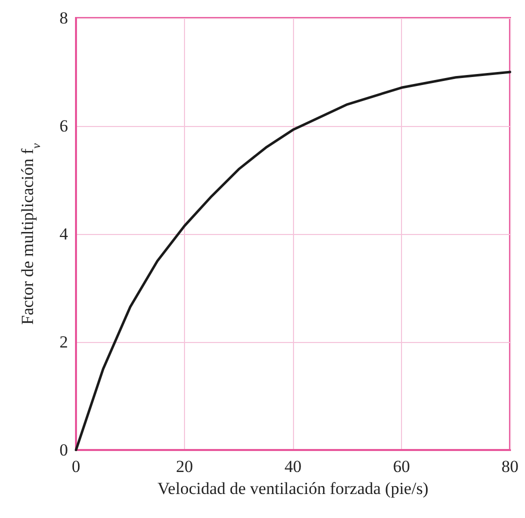 The height and width of the screenshot is (518, 525). What do you see at coordinates (64, 234) in the screenshot?
I see `y-tick-label: 4` at bounding box center [64, 234].